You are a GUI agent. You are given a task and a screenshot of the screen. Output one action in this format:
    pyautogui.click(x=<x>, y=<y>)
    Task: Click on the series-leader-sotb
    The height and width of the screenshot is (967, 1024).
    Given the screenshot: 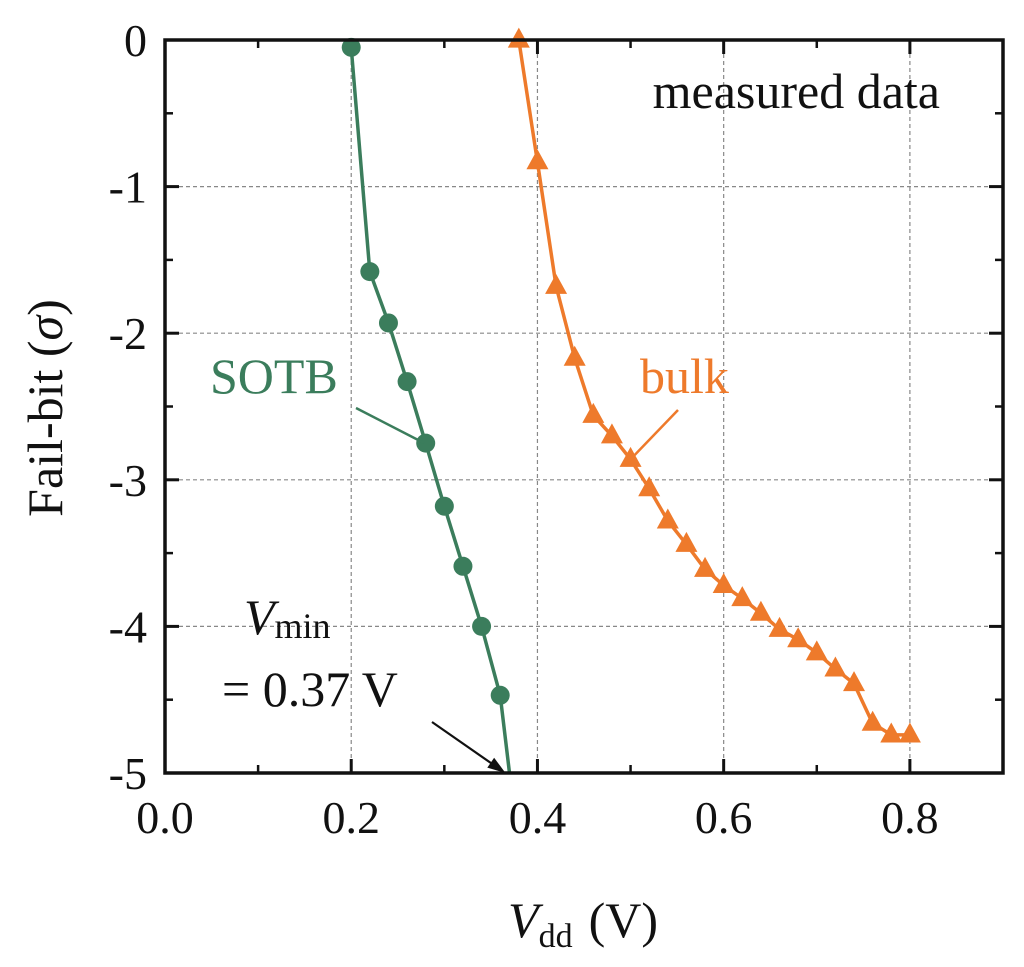 What is the action you would take?
    pyautogui.click(x=390, y=425)
    